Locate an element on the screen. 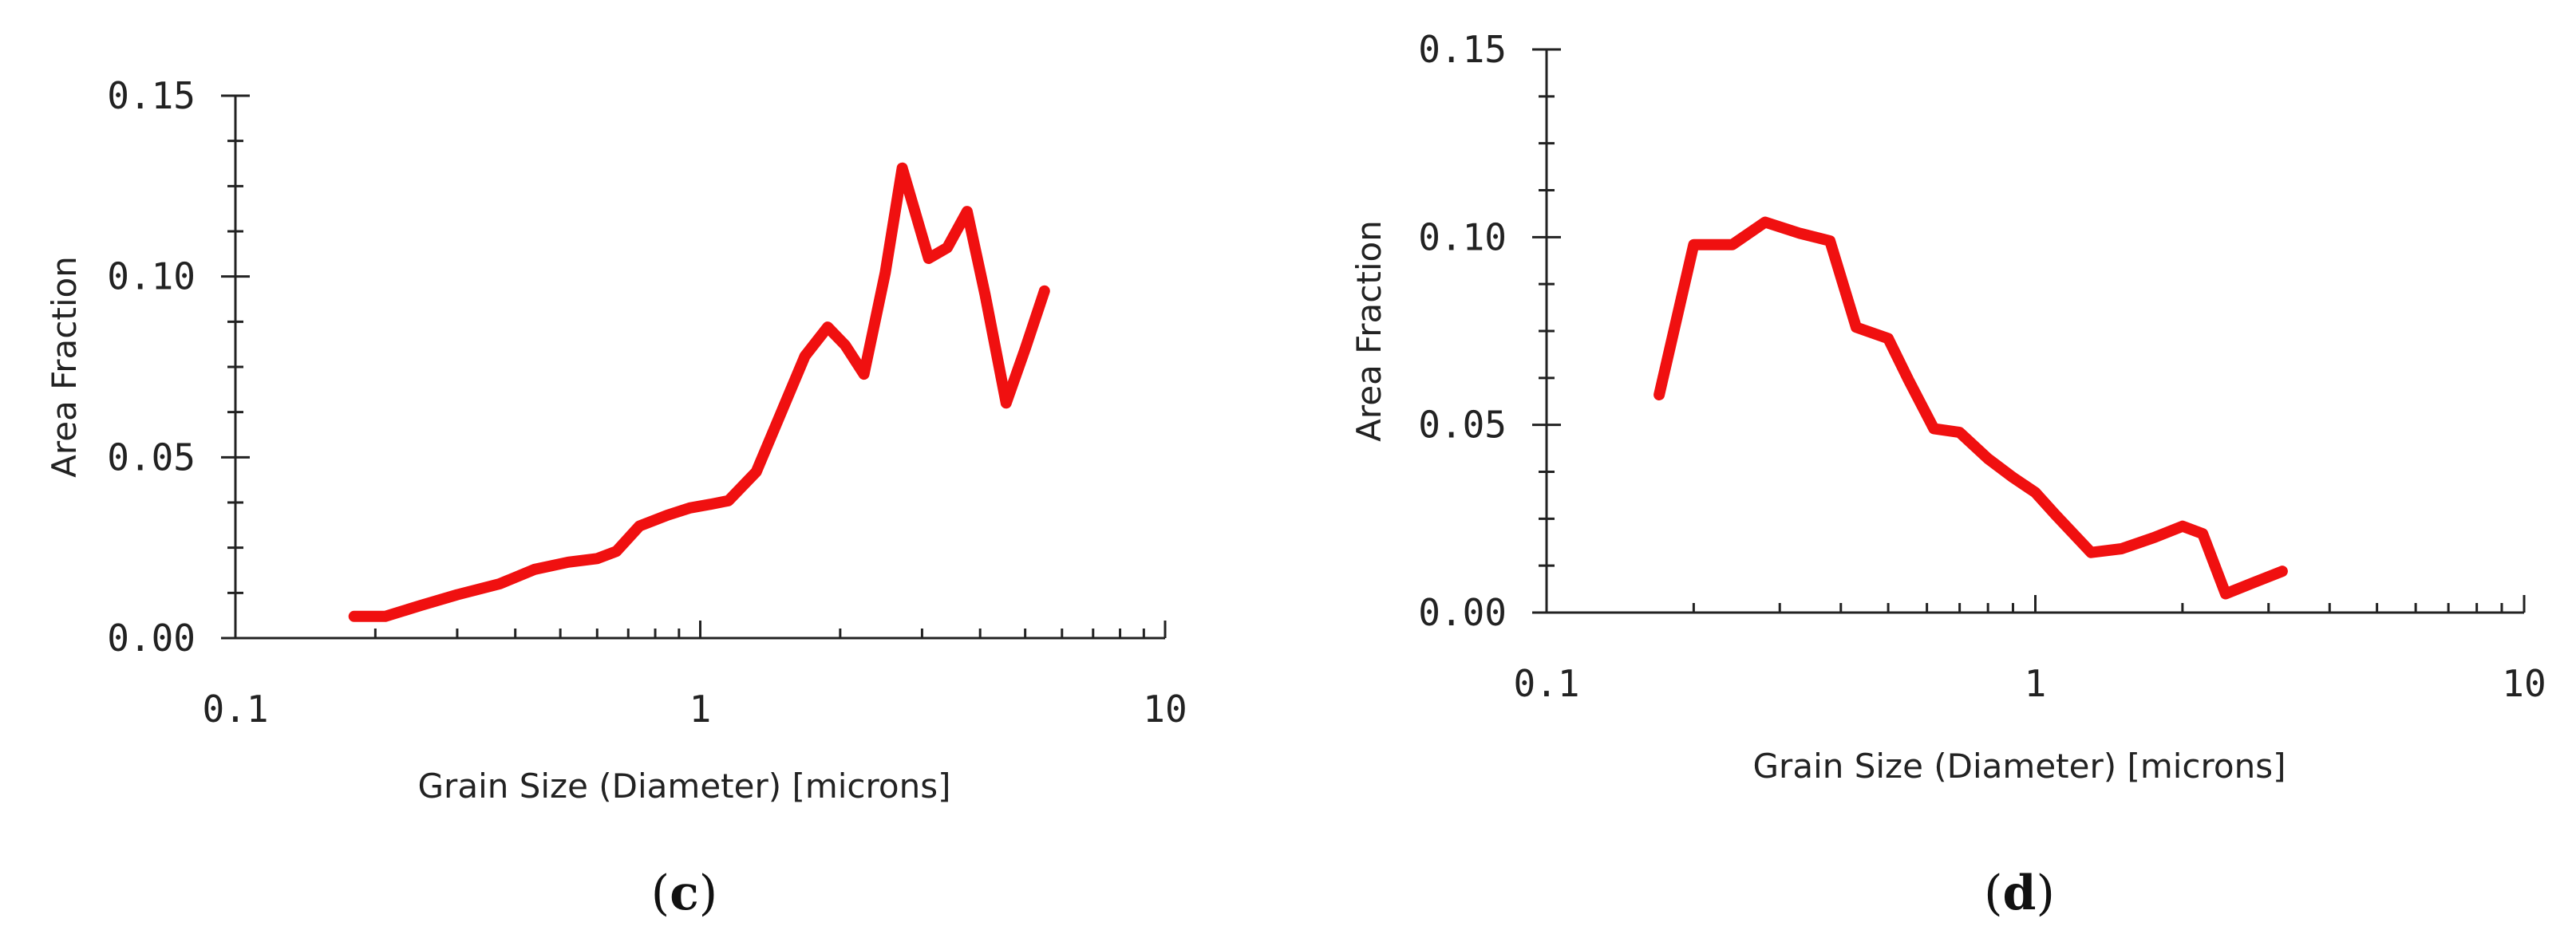 This screenshot has width=2576, height=938. panel-label: (d) is located at coordinates (2019, 893).